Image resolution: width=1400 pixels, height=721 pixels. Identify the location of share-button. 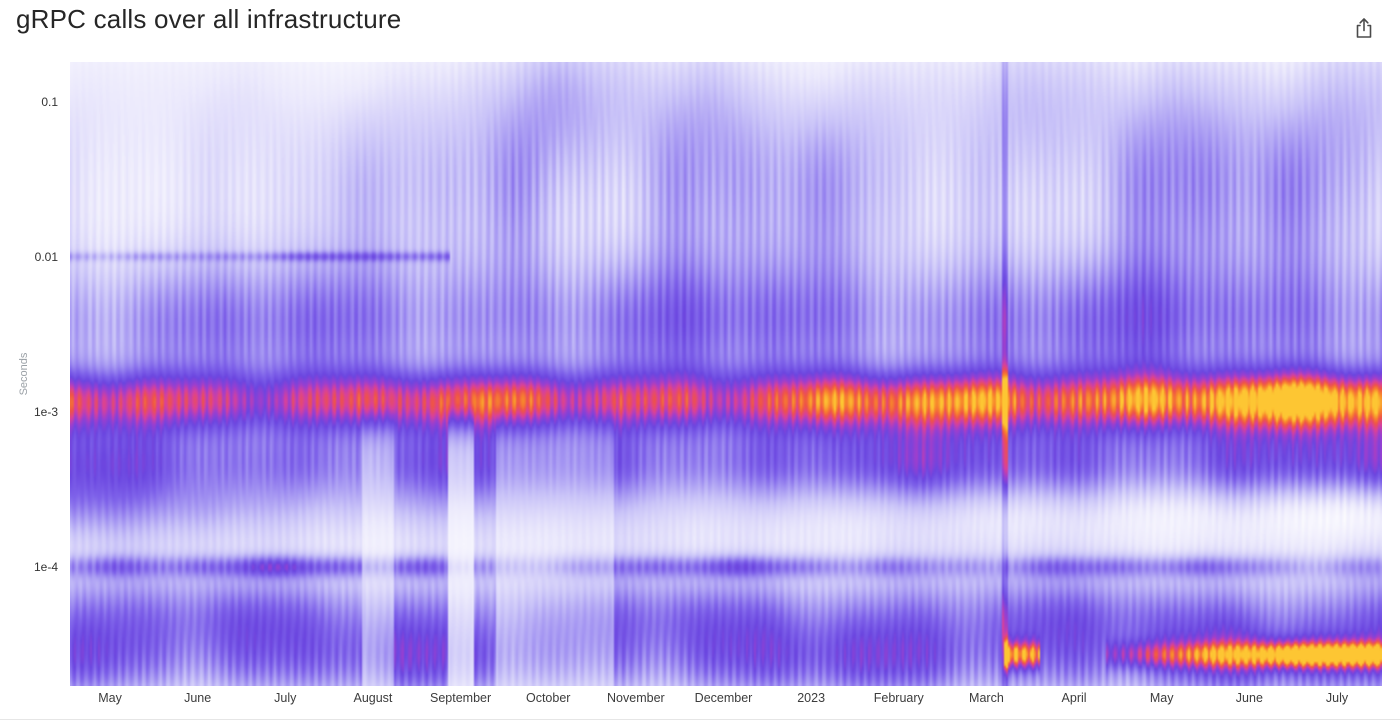
(1364, 28).